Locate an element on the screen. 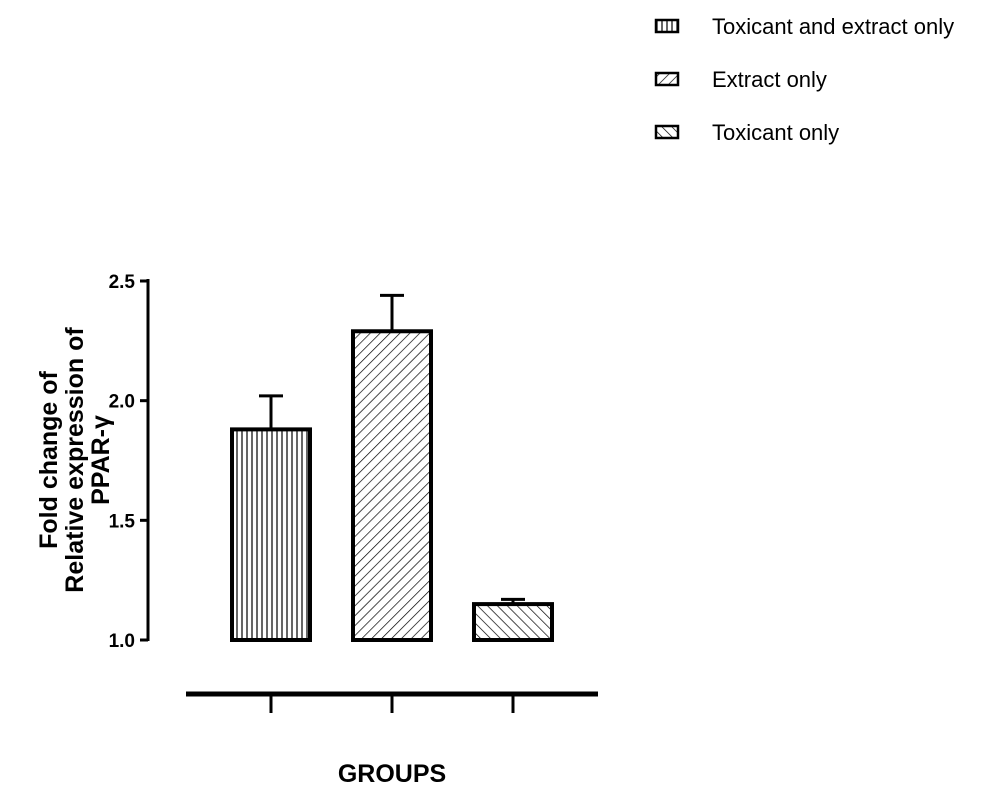  y-axis-title-line: Relative expression of is located at coordinates (75, 460).